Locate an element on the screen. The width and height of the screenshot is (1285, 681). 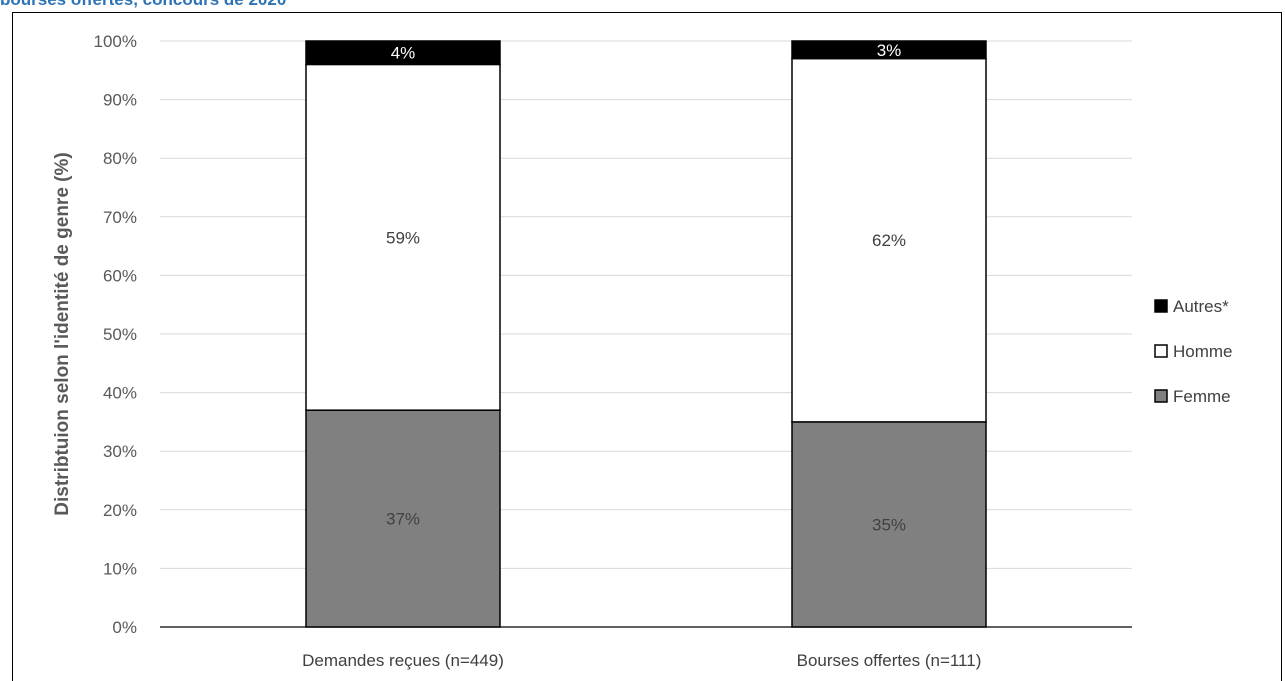
y-tick-label: 90% is located at coordinates (120, 100).